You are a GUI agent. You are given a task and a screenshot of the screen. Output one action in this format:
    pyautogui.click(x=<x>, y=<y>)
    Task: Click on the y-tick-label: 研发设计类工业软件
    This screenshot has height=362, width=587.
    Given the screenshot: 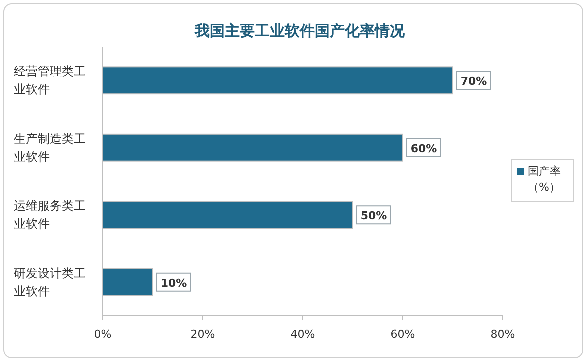 What is the action you would take?
    pyautogui.click(x=50, y=282)
    